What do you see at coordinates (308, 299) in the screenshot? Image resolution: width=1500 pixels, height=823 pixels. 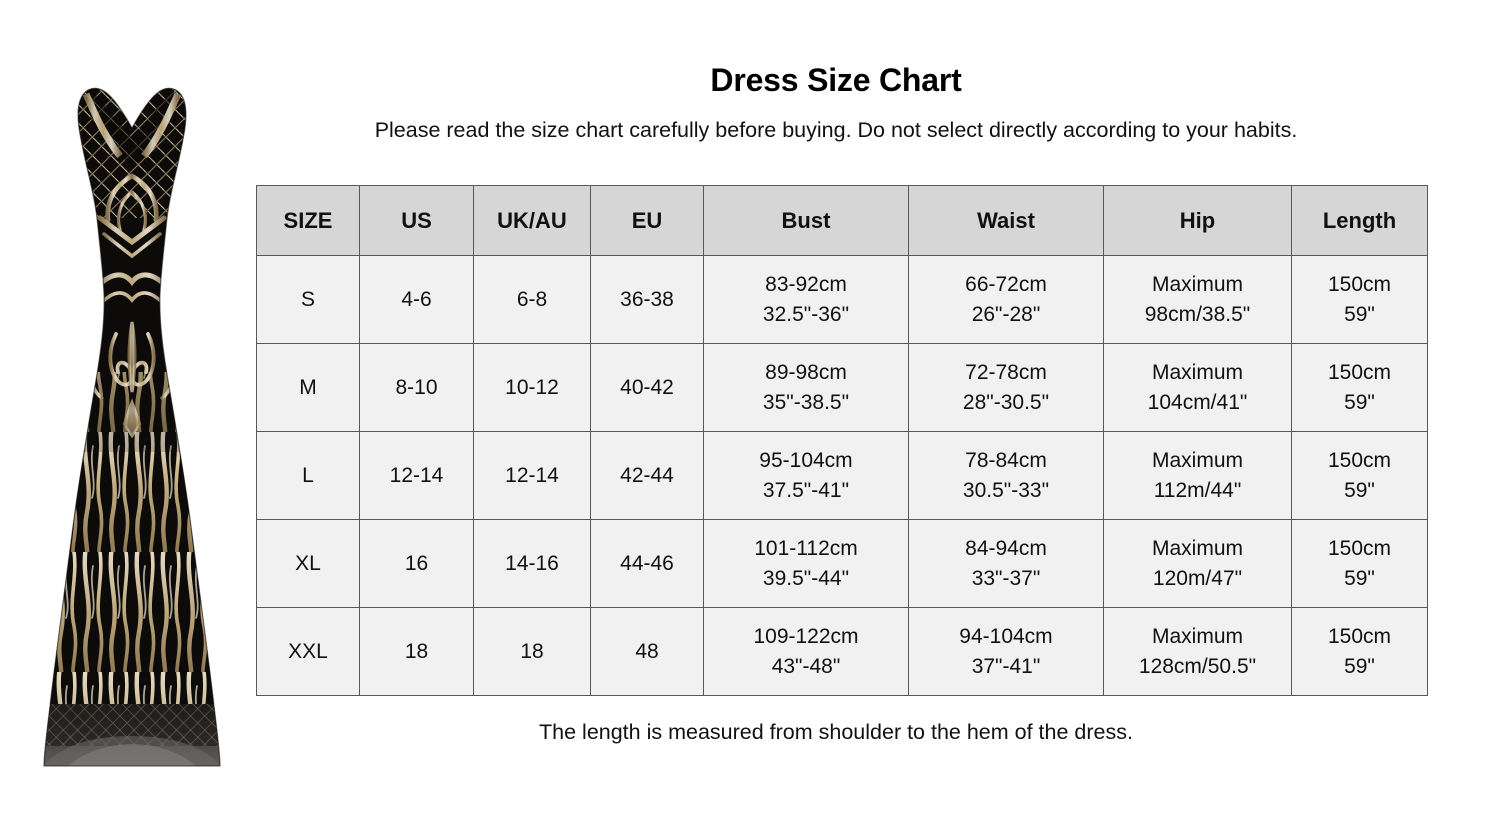 I see `cell-size: S` at bounding box center [308, 299].